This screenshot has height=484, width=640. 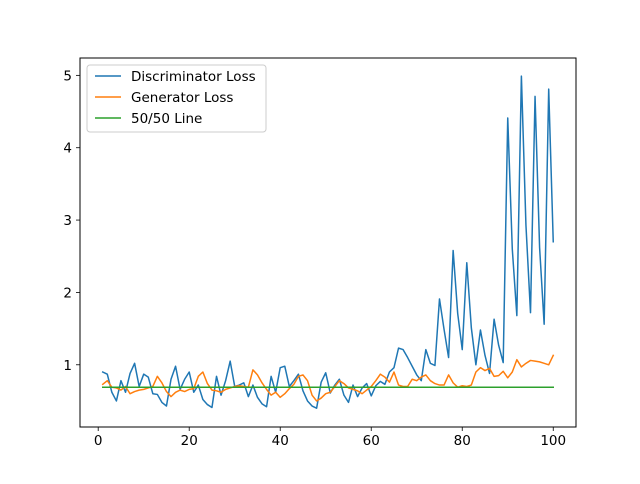 What do you see at coordinates (462, 441) in the screenshot?
I see `x-tick-label: 80` at bounding box center [462, 441].